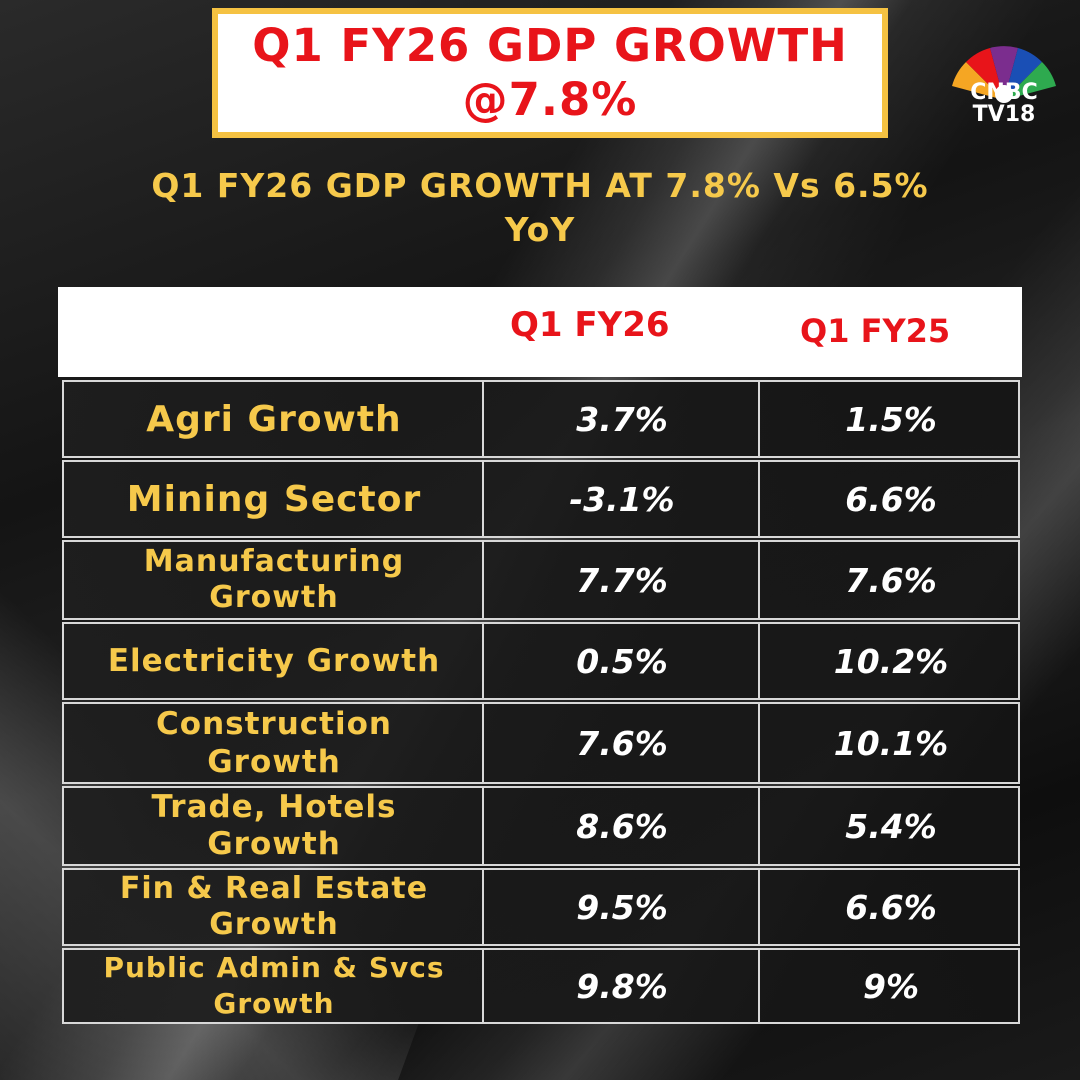 Image resolution: width=1080 pixels, height=1080 pixels. What do you see at coordinates (590, 325) in the screenshot?
I see `column-header-q1fy26: Q1 FY26` at bounding box center [590, 325].